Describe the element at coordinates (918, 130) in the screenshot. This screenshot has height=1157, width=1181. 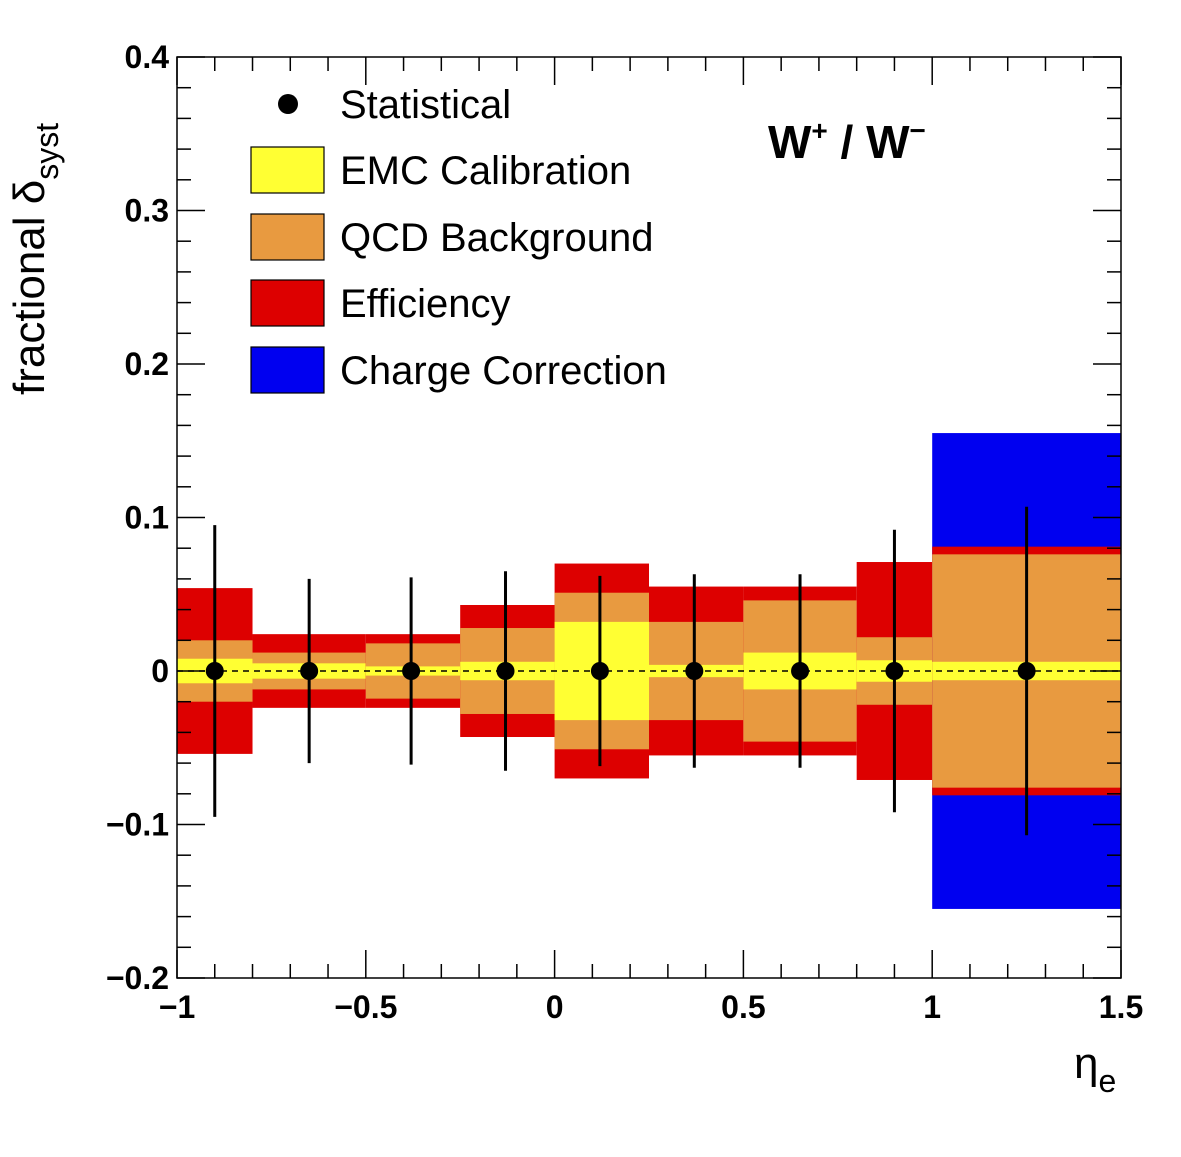
I see `title-sup-2: −` at that location.